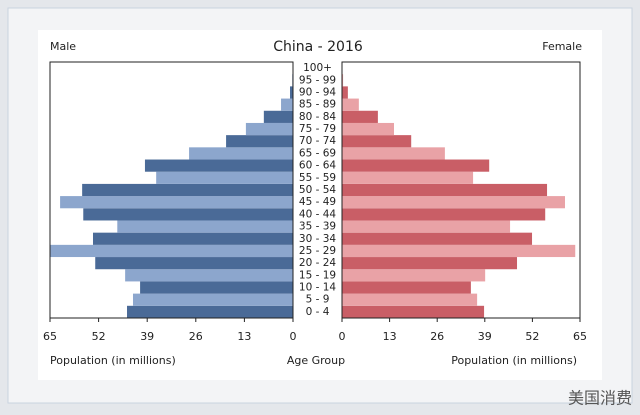 The image size is (640, 415). What do you see at coordinates (317, 129) in the screenshot?
I see `category-label: 75 - 79` at bounding box center [317, 129].